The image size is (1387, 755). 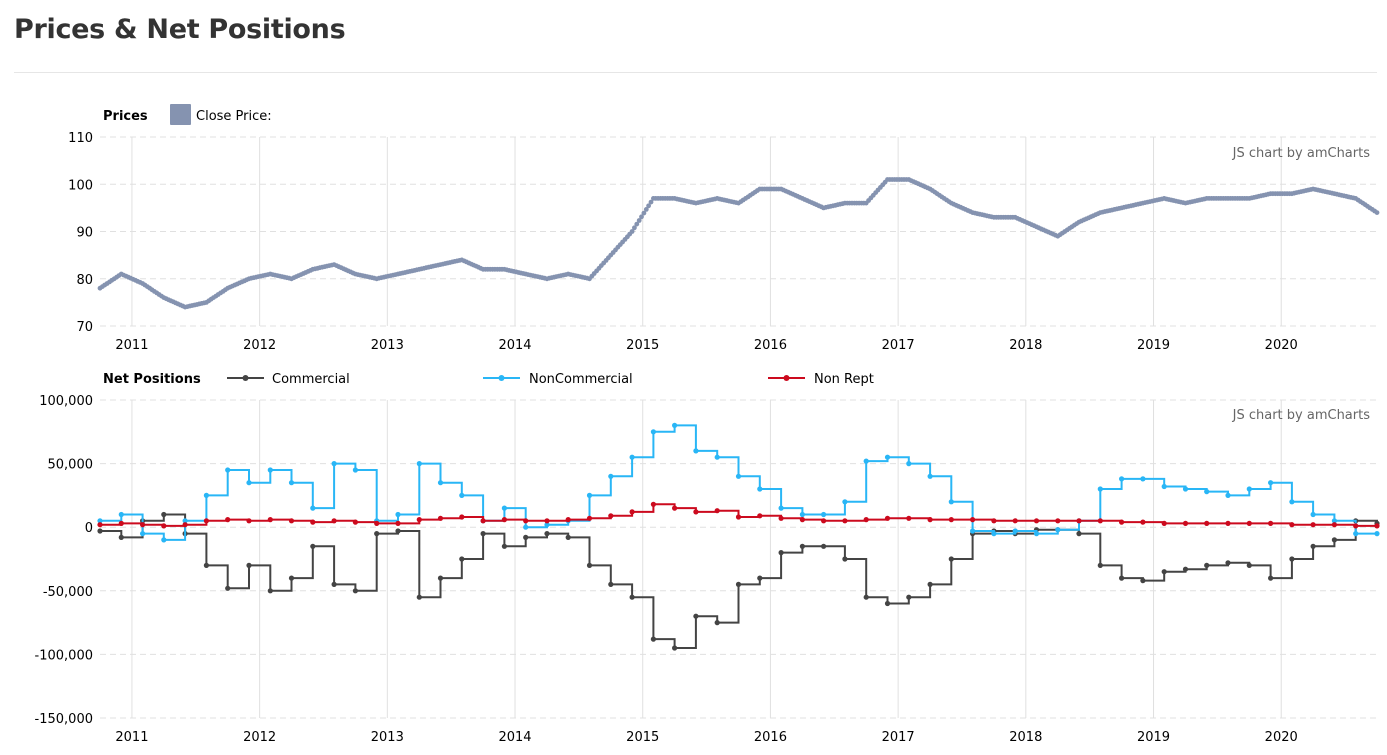 I want to click on close-price-legend-label: Close Price:, so click(x=234, y=116).